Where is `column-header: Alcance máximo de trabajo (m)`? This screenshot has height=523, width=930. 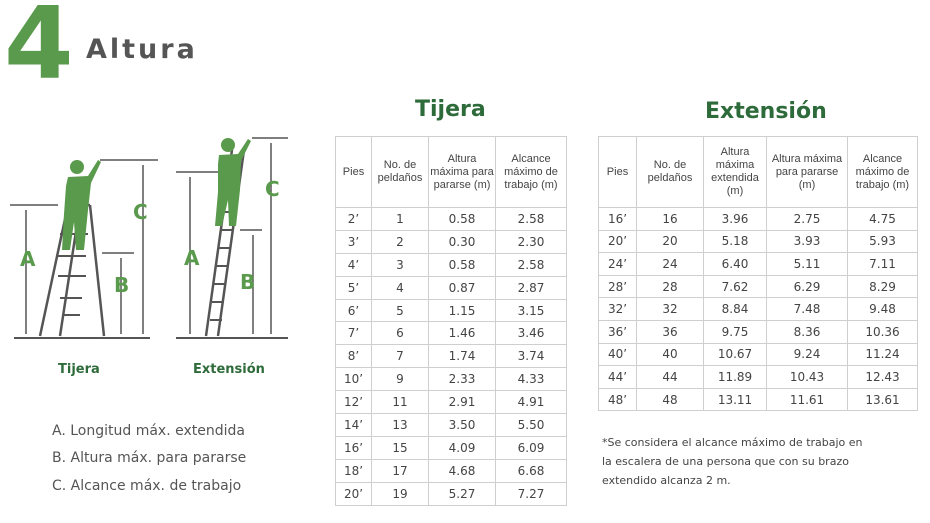 column-header: Alcance máximo de trabajo (m) is located at coordinates (882, 172).